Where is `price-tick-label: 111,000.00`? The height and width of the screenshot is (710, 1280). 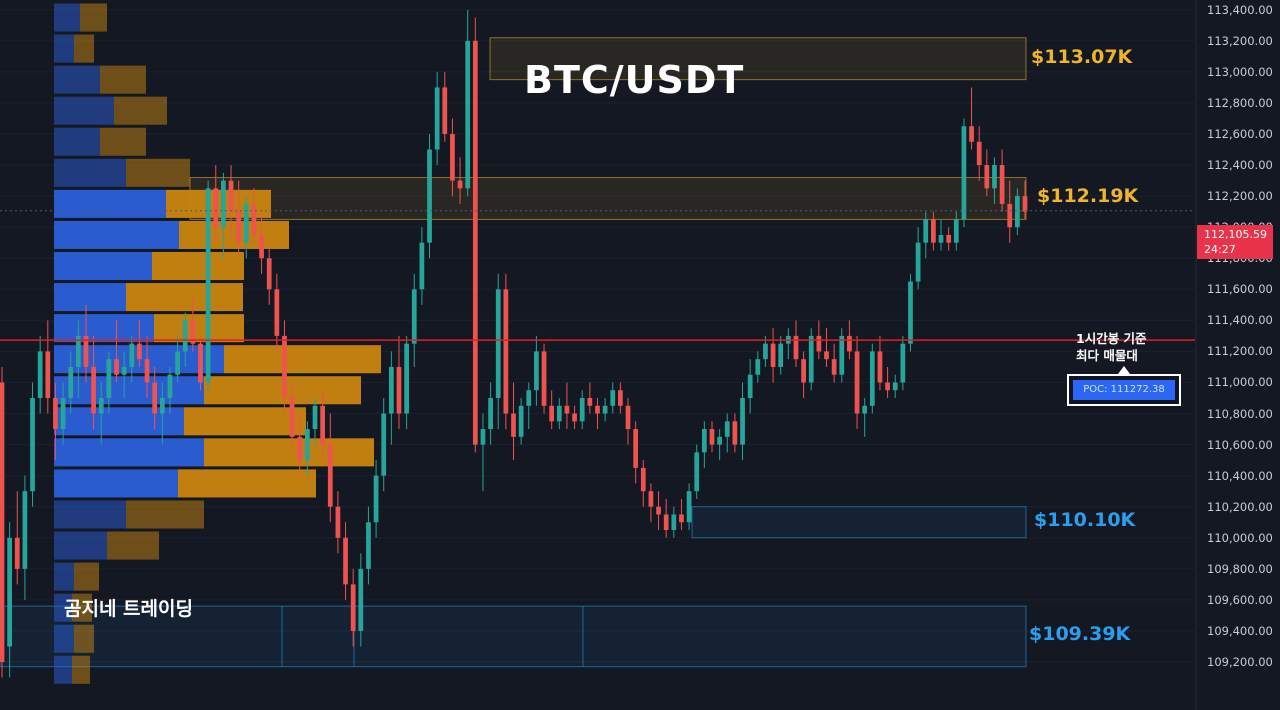 price-tick-label: 111,000.00 is located at coordinates (1240, 382).